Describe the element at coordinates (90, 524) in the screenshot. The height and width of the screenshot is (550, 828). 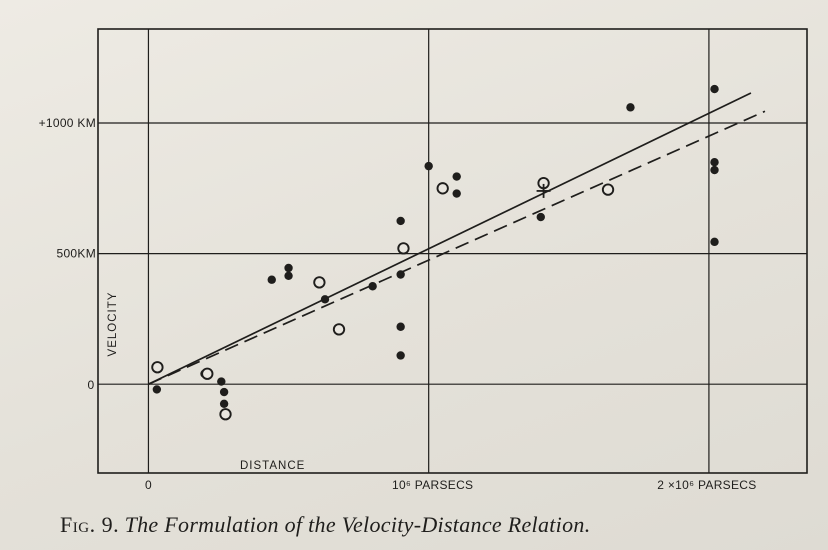
I see `caption-prefix: Fig. 9.` at that location.